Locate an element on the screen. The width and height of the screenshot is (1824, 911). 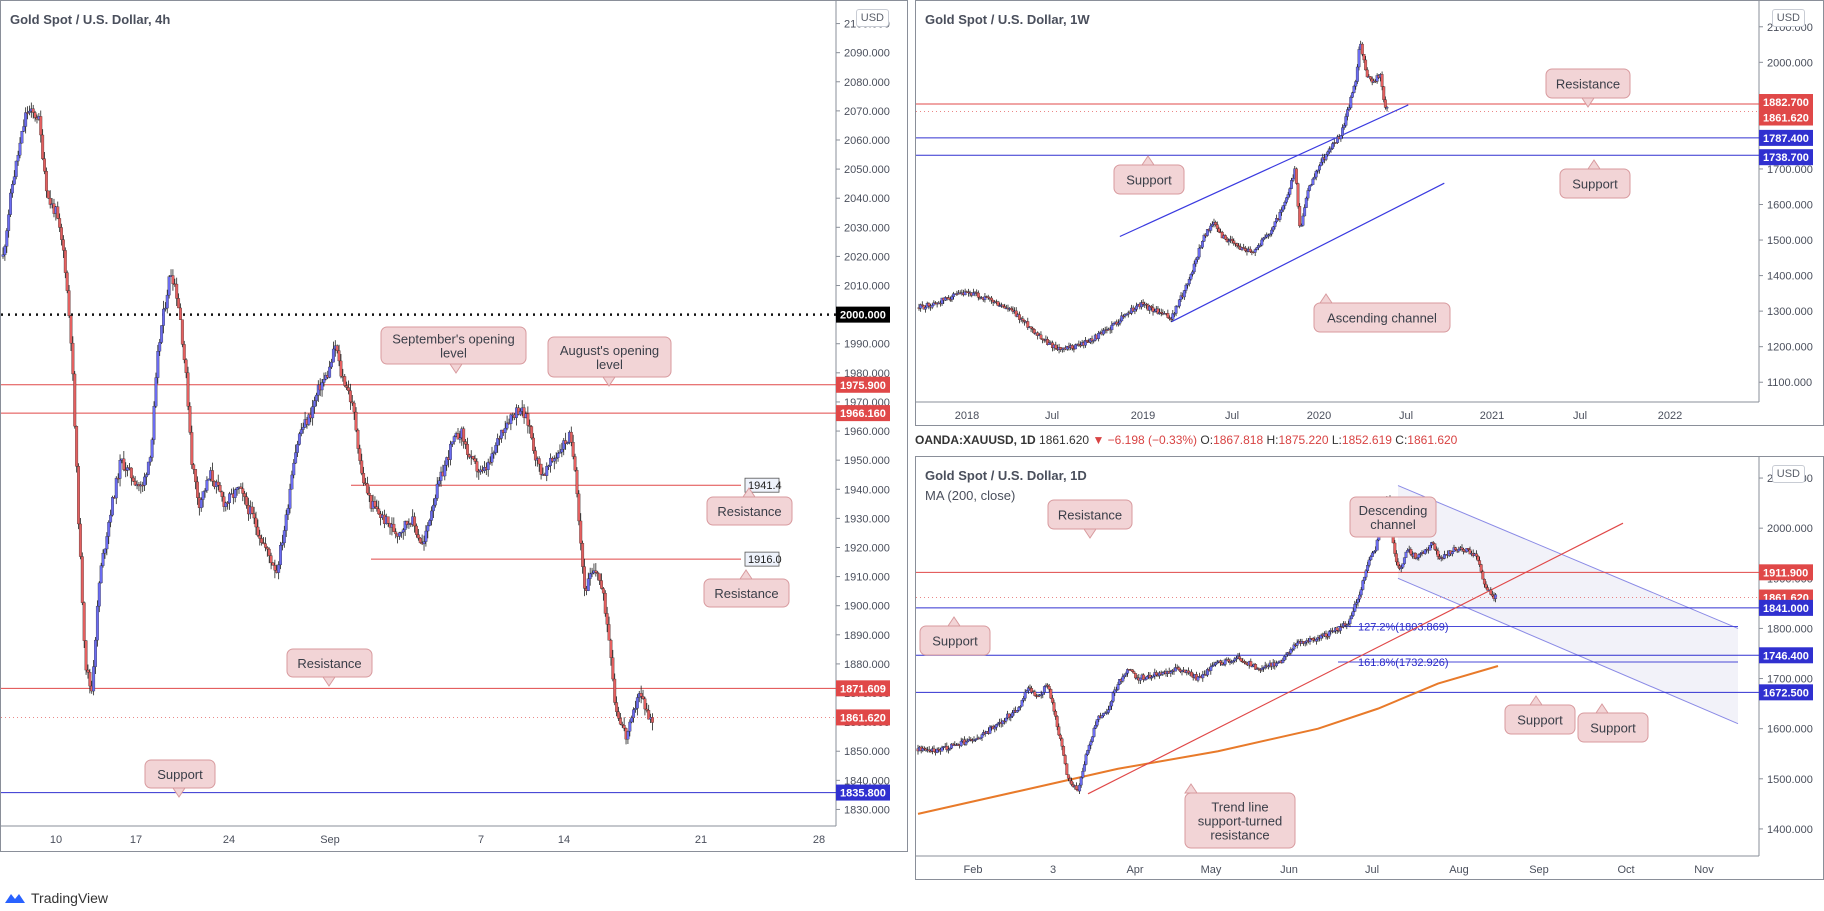
y-tick-label: 2050.000 is located at coordinates (867, 170).